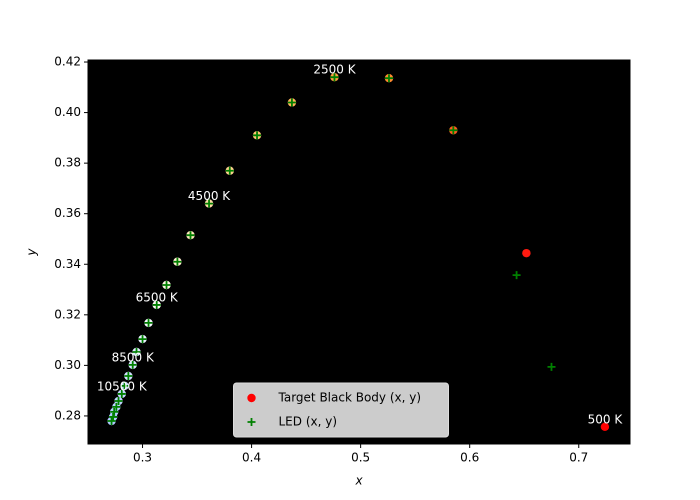 Image resolution: width=700 pixels, height=500 pixels. Describe the element at coordinates (133, 357) in the screenshot. I see `annotation: 8500 K` at that location.